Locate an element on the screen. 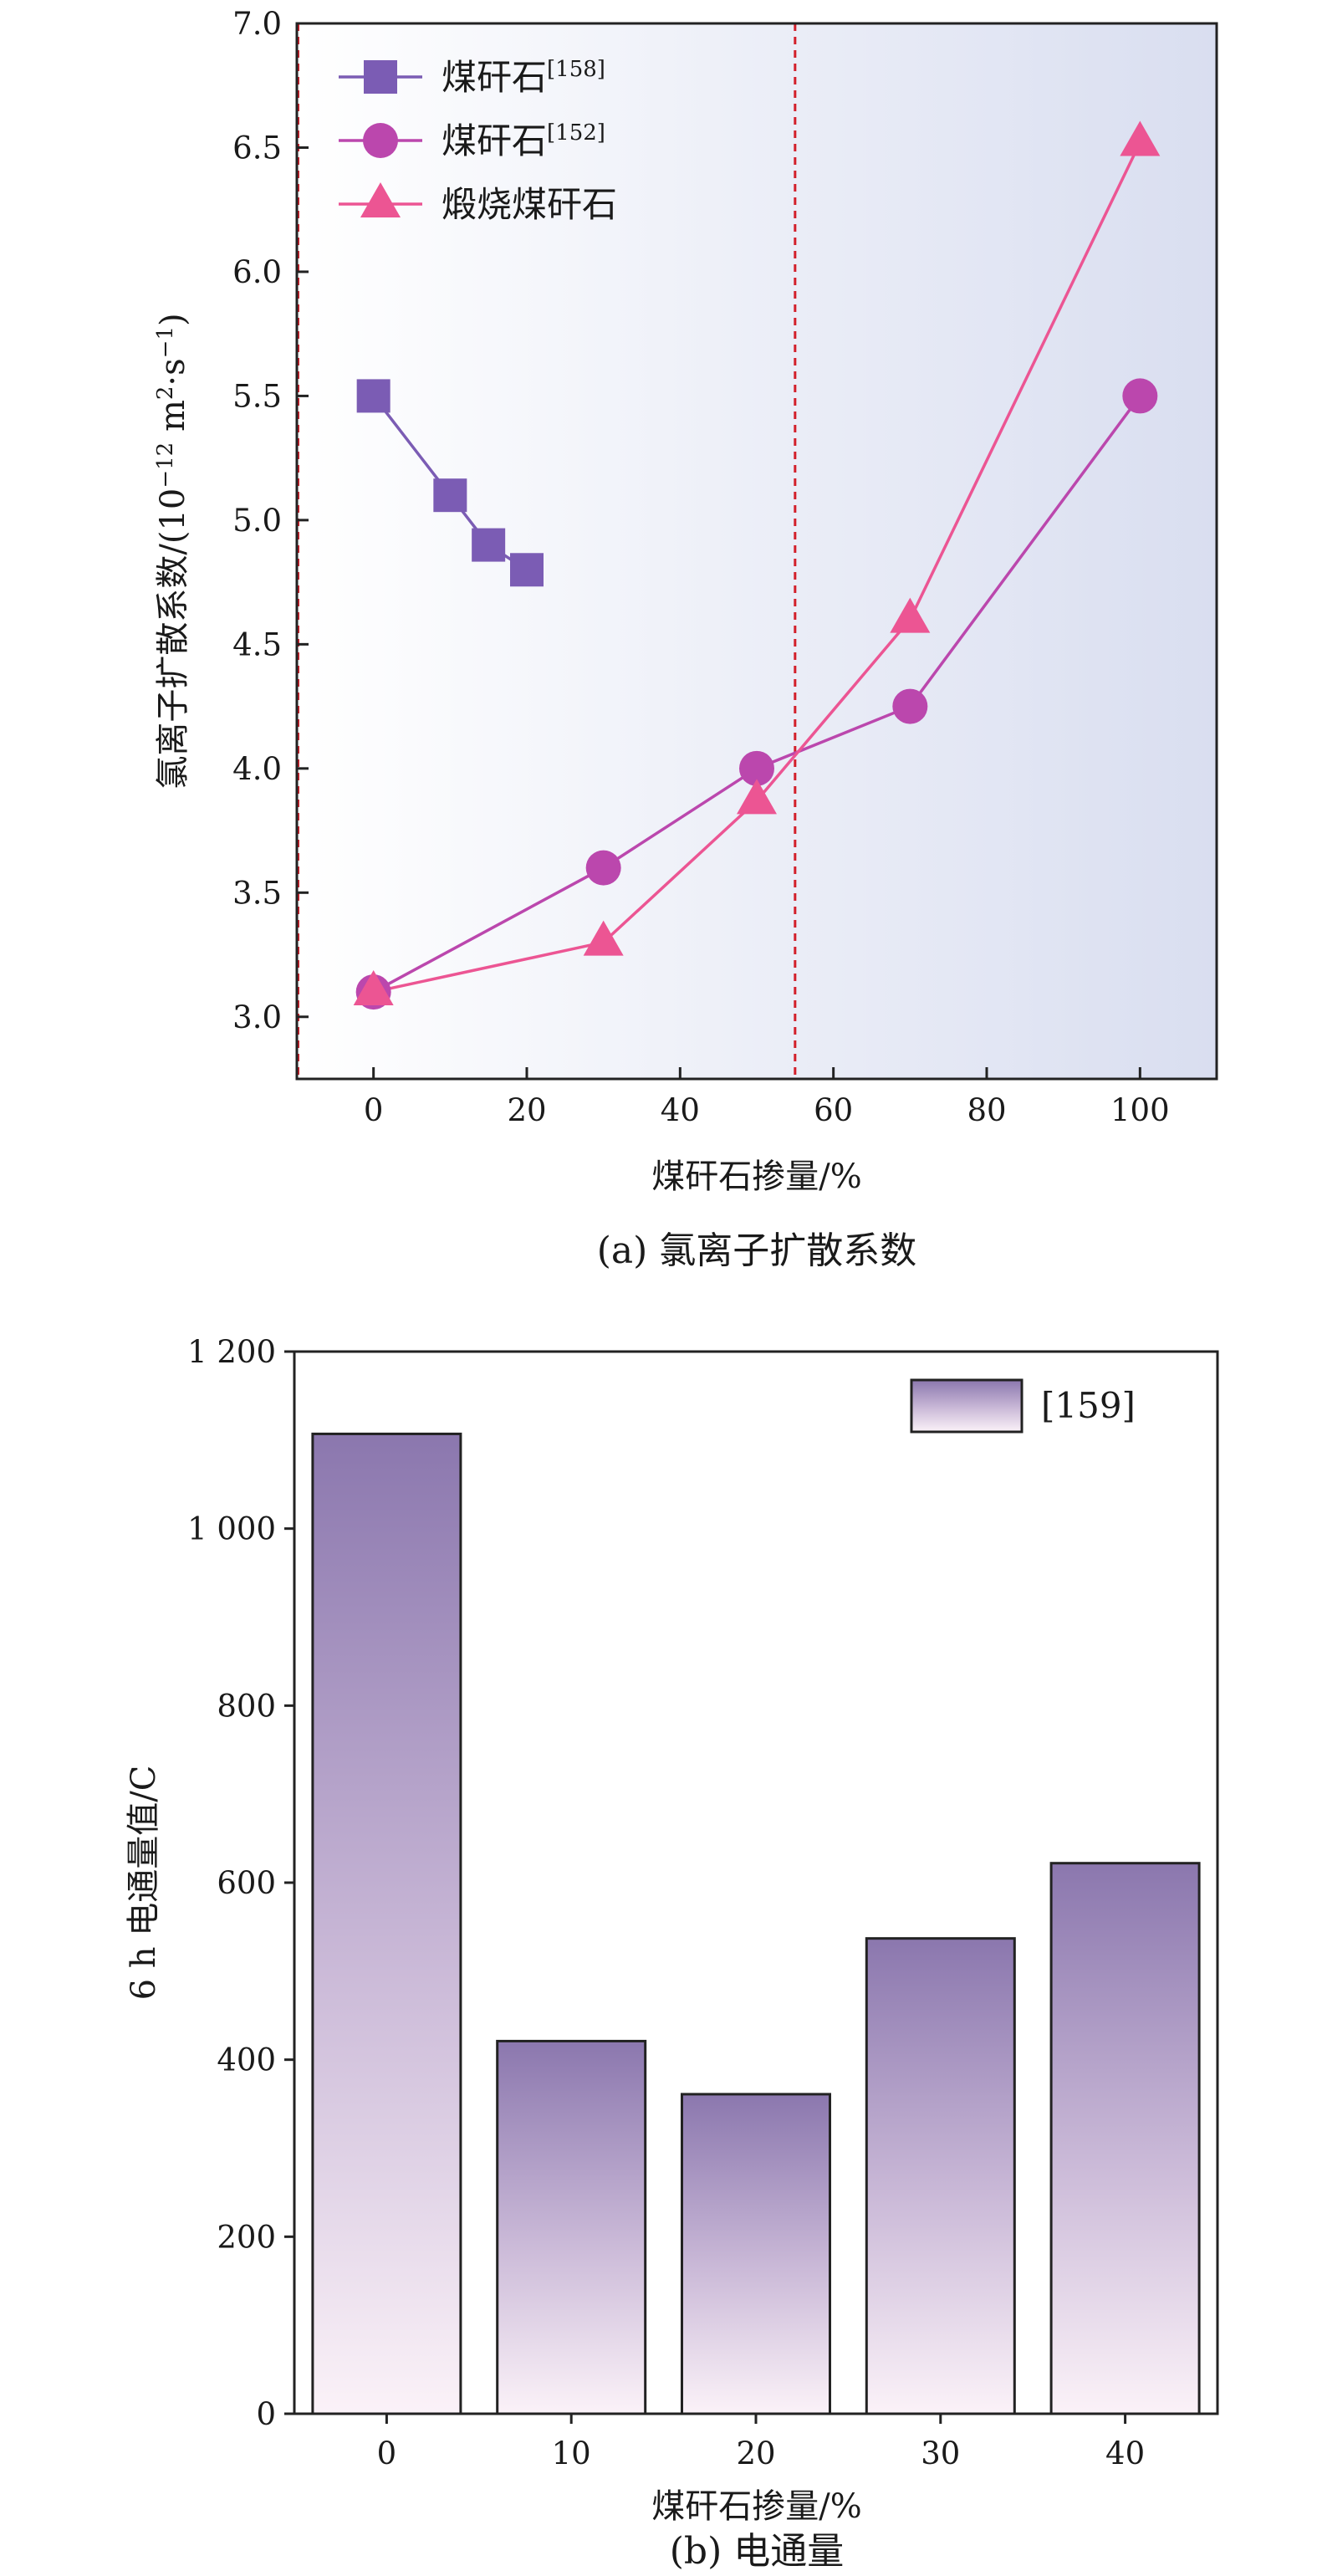  series-line is located at coordinates (450, 483).